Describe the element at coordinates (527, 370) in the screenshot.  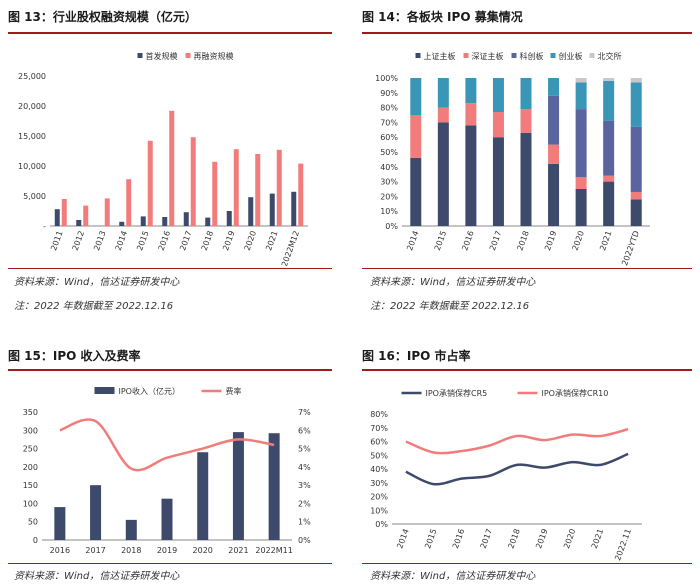
I see `chart-16-title-rule` at that location.